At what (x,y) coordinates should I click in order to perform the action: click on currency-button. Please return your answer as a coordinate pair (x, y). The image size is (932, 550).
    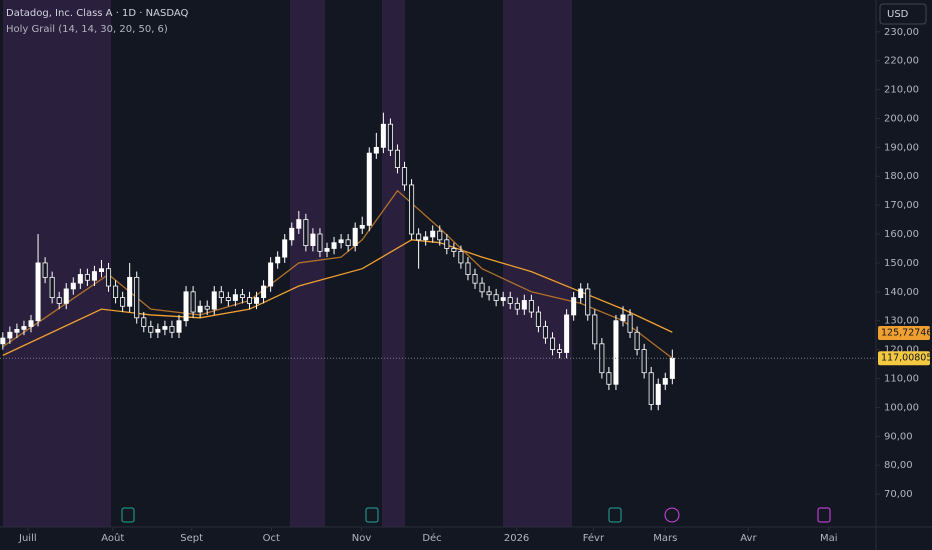
    Looking at the image, I should click on (903, 14).